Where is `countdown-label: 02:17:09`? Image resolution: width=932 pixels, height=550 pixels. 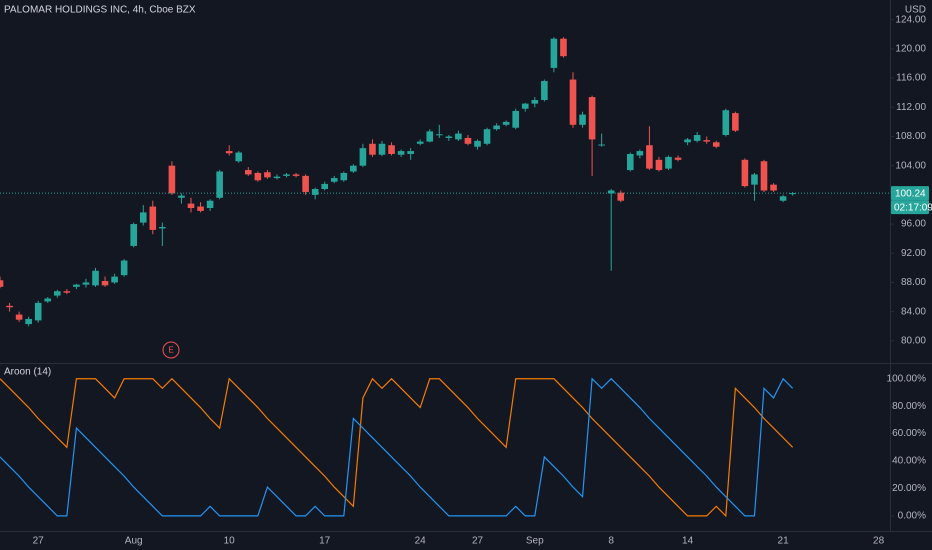
countdown-label: 02:17:09 is located at coordinates (913, 207).